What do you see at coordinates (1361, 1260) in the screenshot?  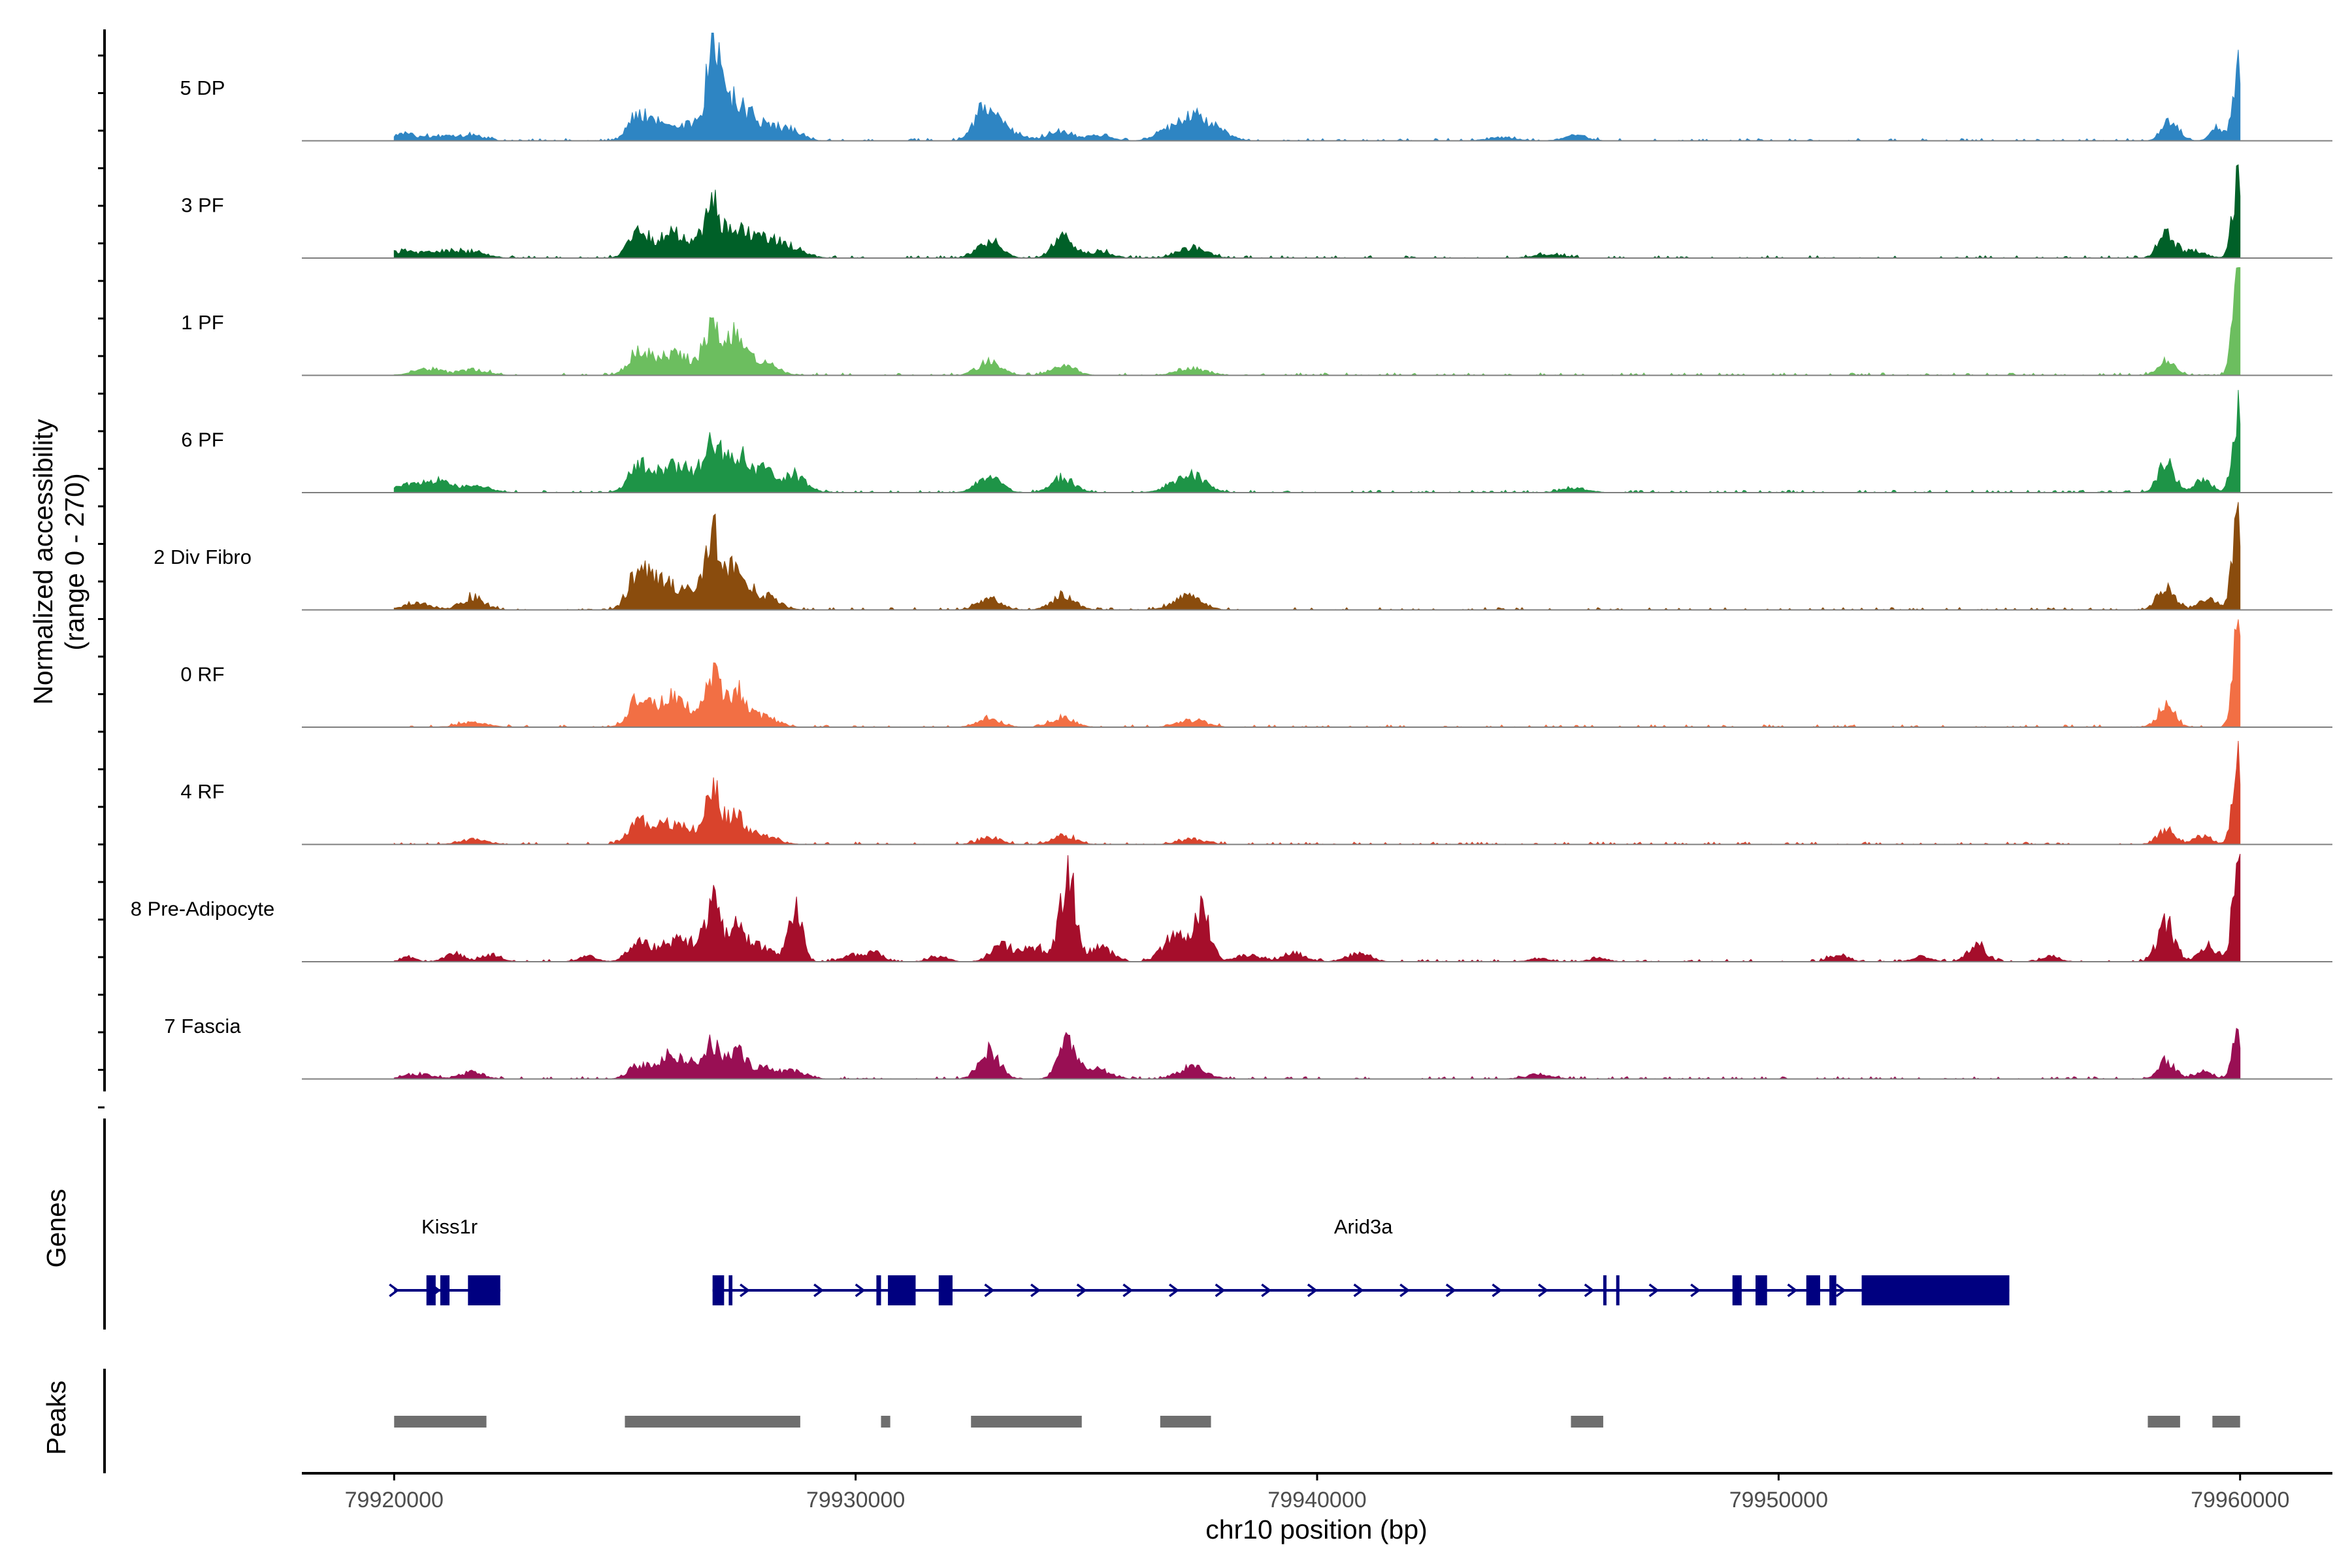 I see `gene-arid3a: Arid3a` at bounding box center [1361, 1260].